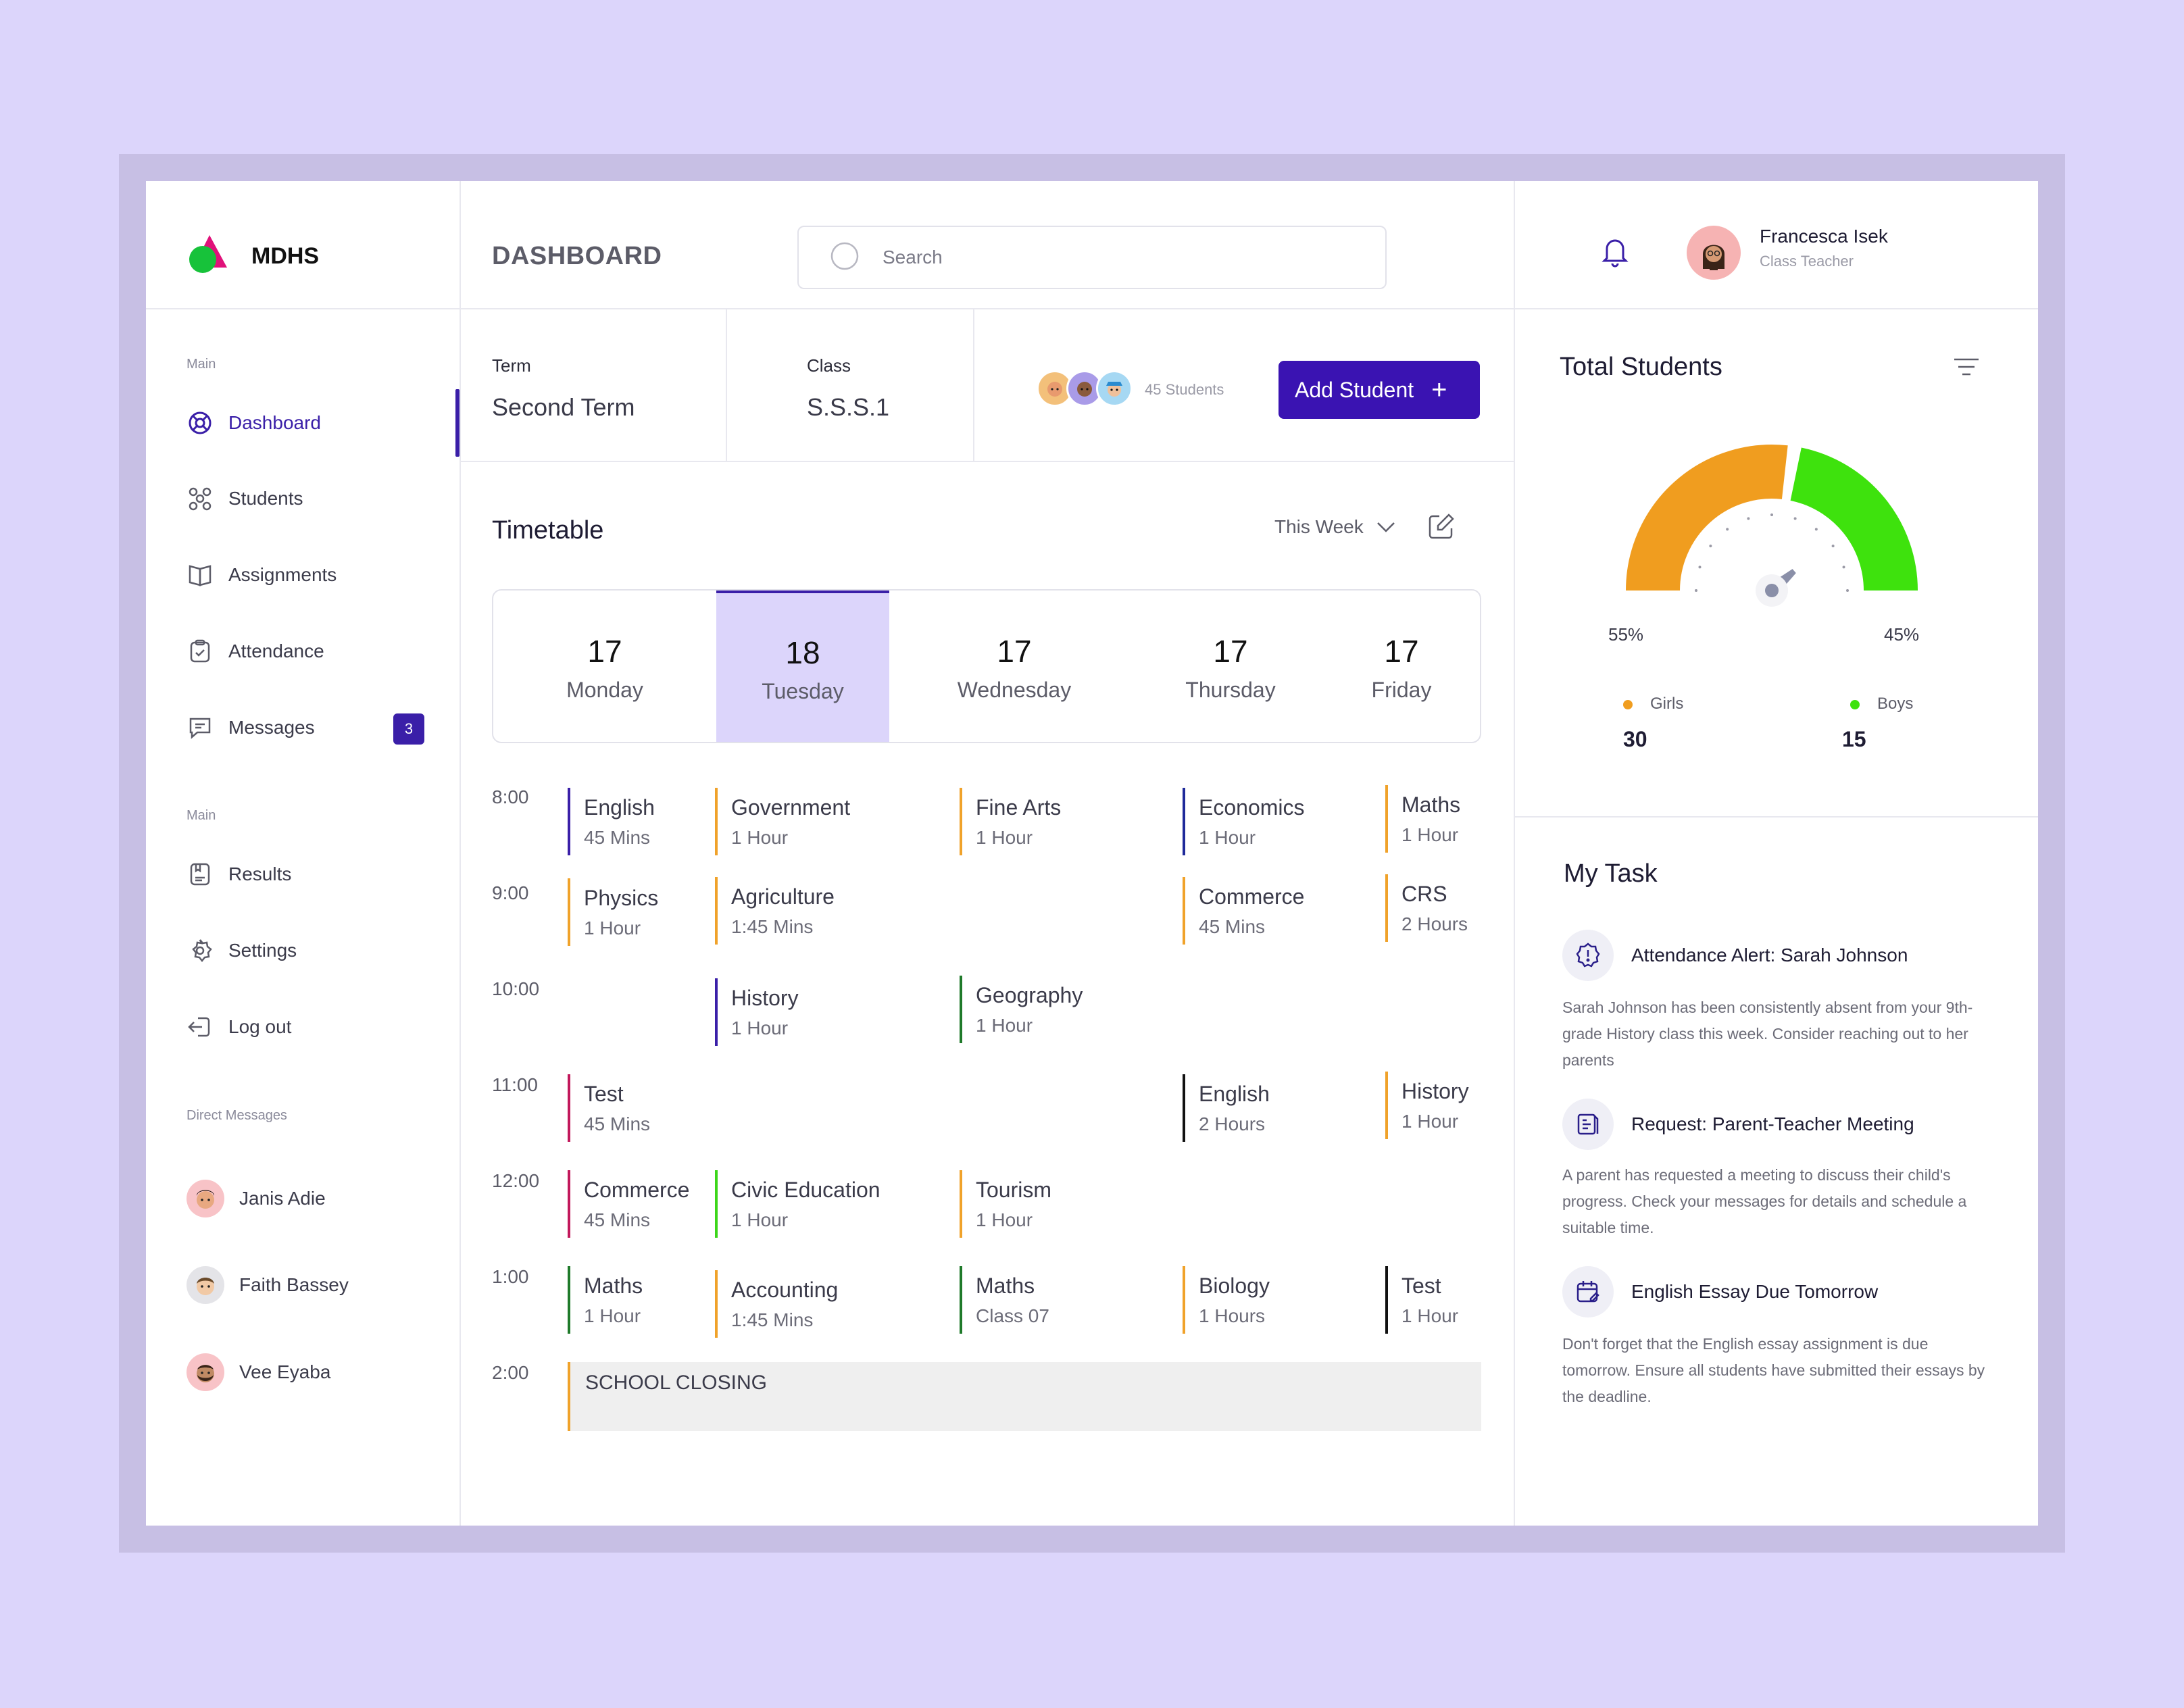  I want to click on task-title: English Essay Due Tomorrow, so click(1755, 1292).